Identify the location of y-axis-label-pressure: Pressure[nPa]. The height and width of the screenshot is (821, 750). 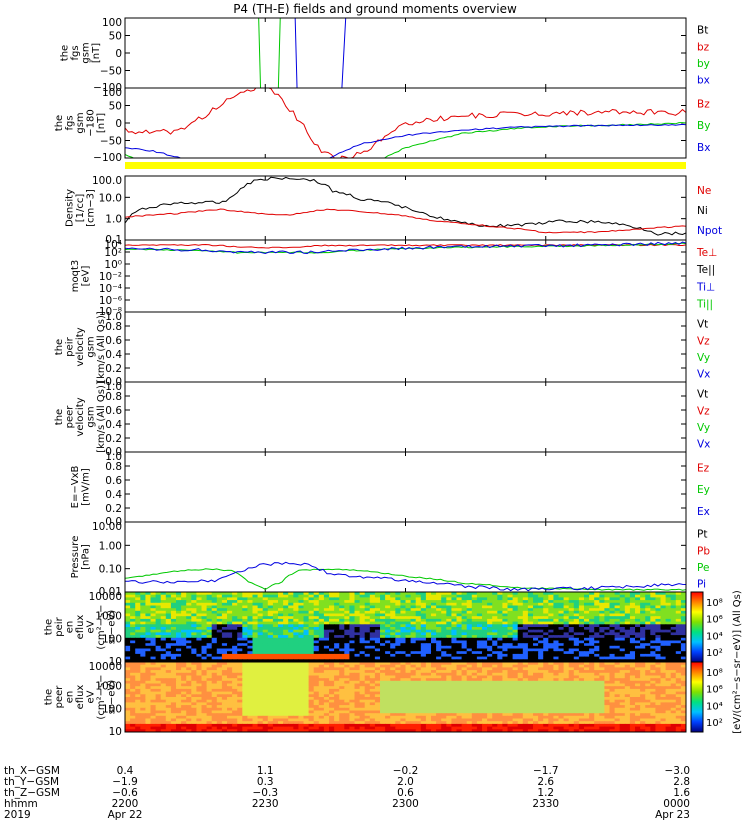
(81, 557).